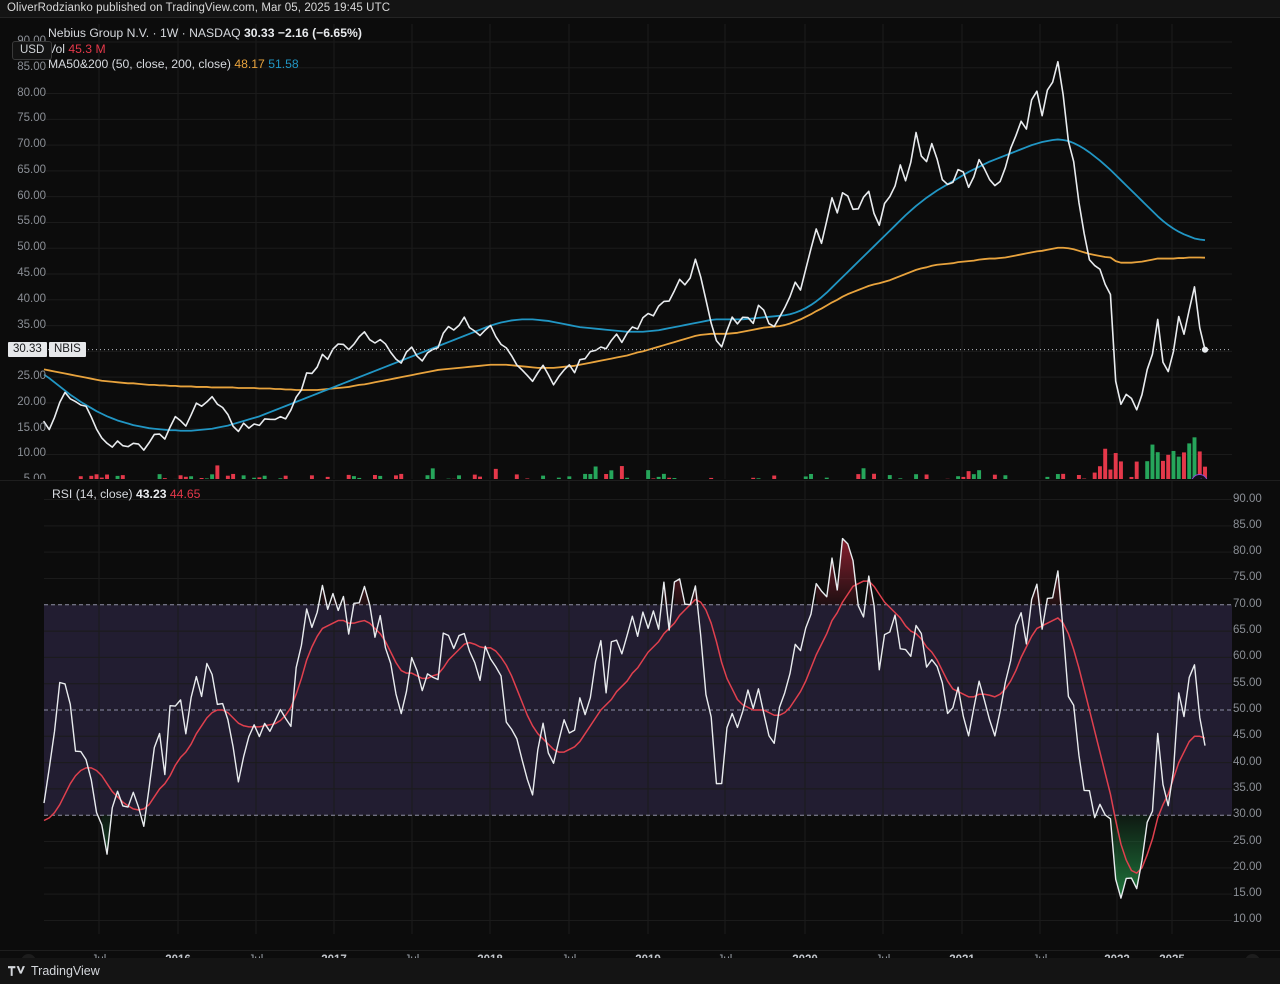  What do you see at coordinates (1247, 709) in the screenshot?
I see `rsi-axis-tick: 50.00` at bounding box center [1247, 709].